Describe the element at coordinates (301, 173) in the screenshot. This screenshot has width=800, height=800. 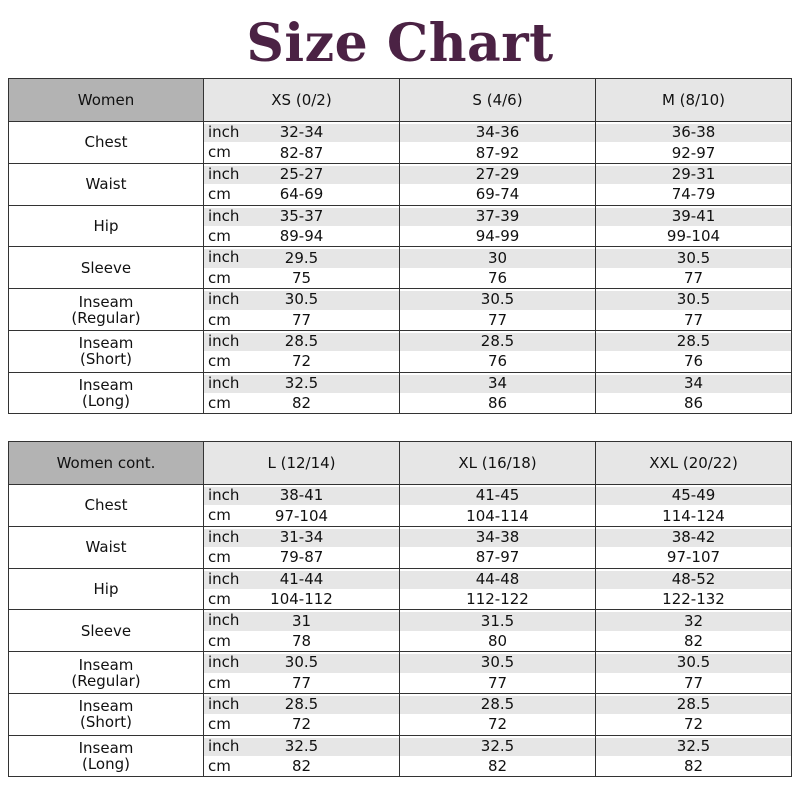
I see `value-cell: inch 25-27` at that location.